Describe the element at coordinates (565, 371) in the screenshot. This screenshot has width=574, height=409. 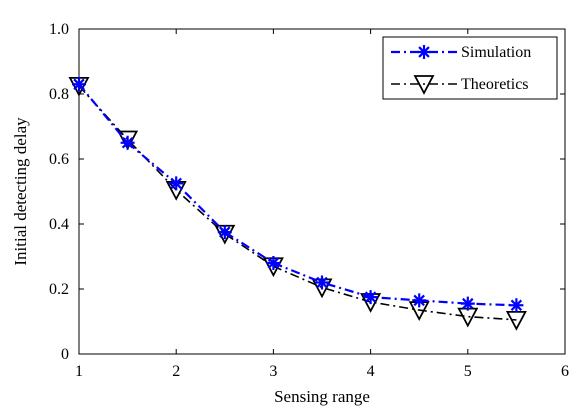
I see `x-tick-label: 6` at that location.